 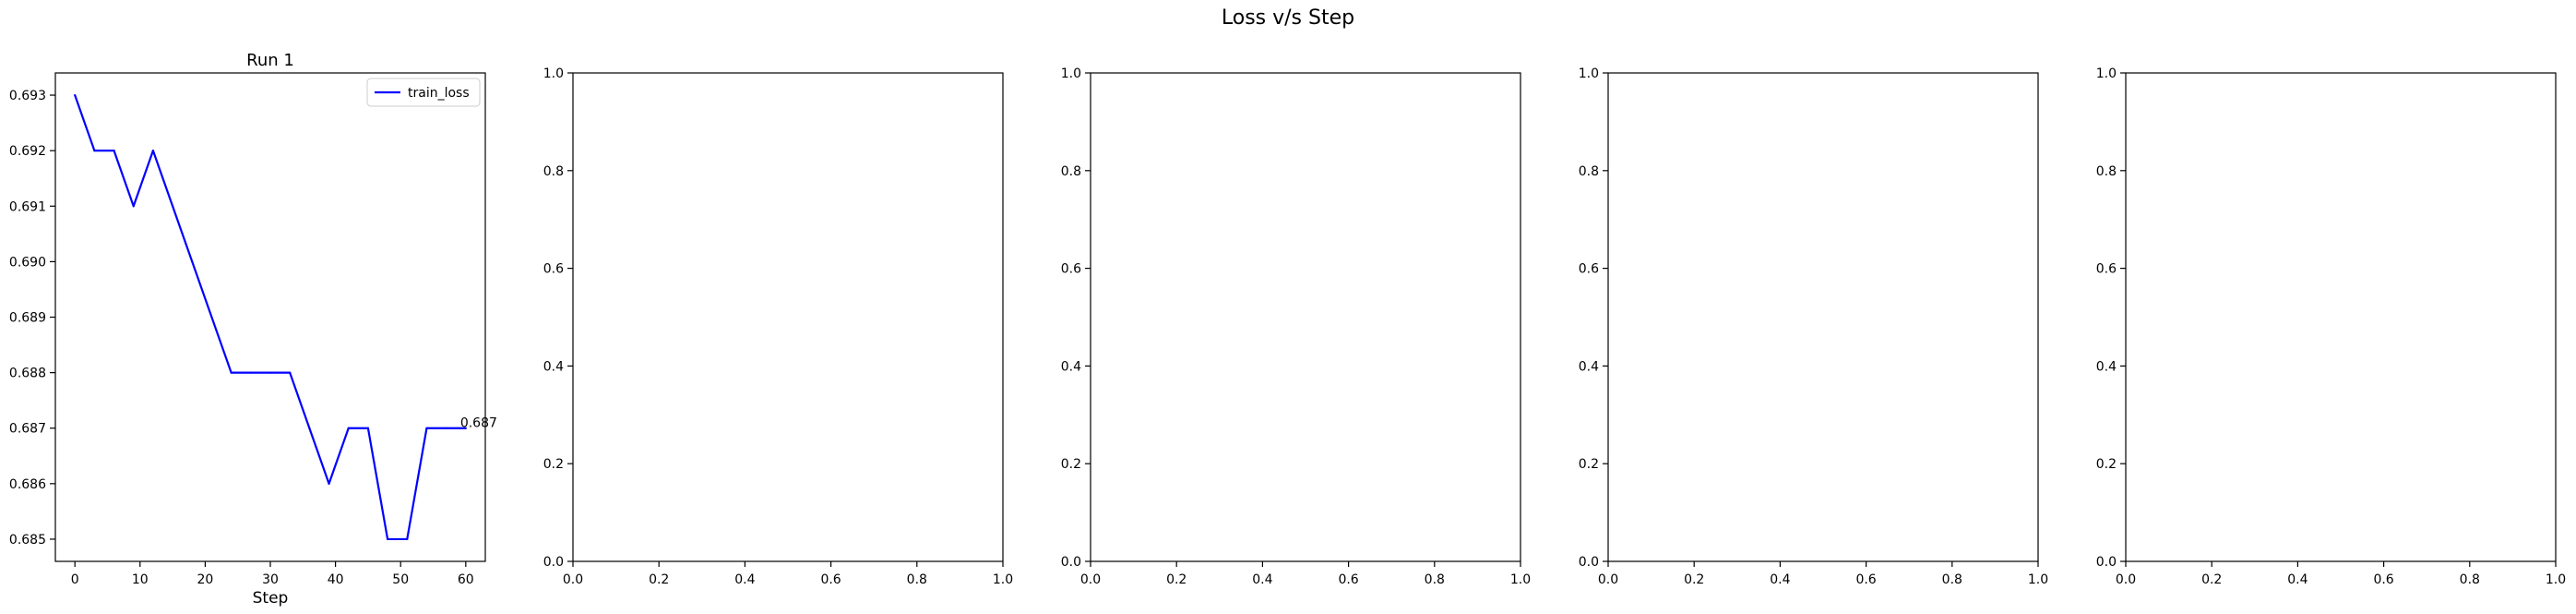 I want to click on subplot-title: Run 1, so click(x=270, y=61).